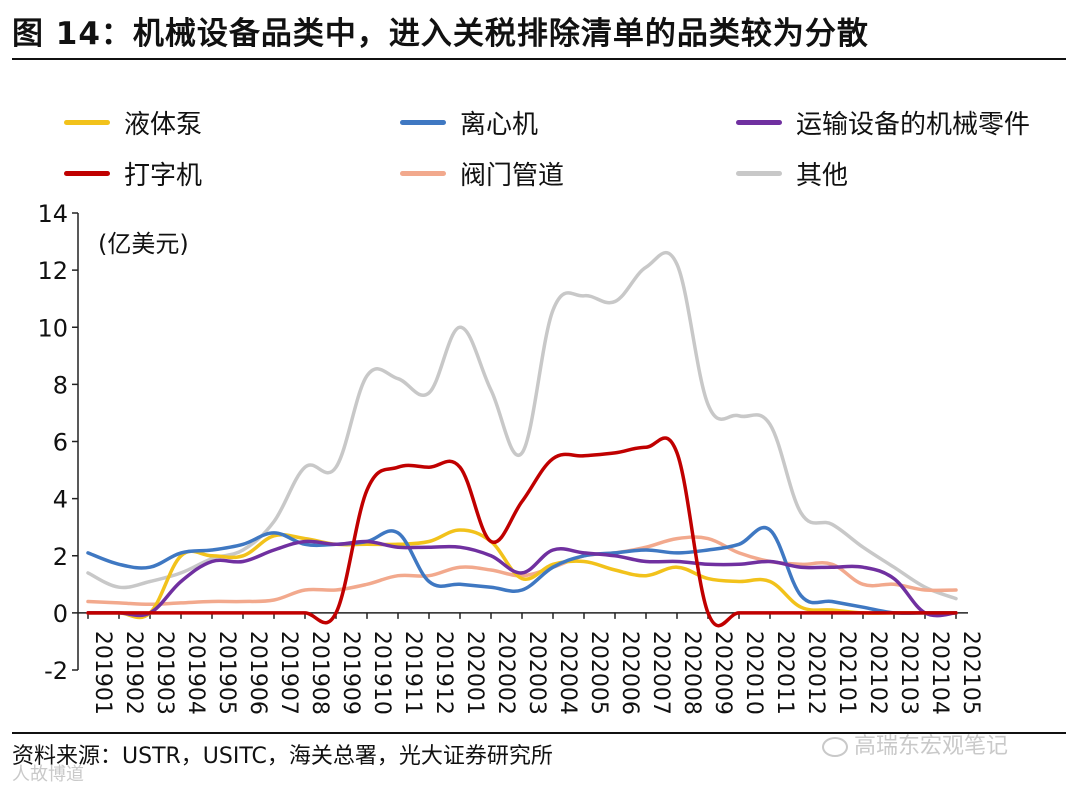  I want to click on x-tick-label-28: 202105, so click(970, 673).